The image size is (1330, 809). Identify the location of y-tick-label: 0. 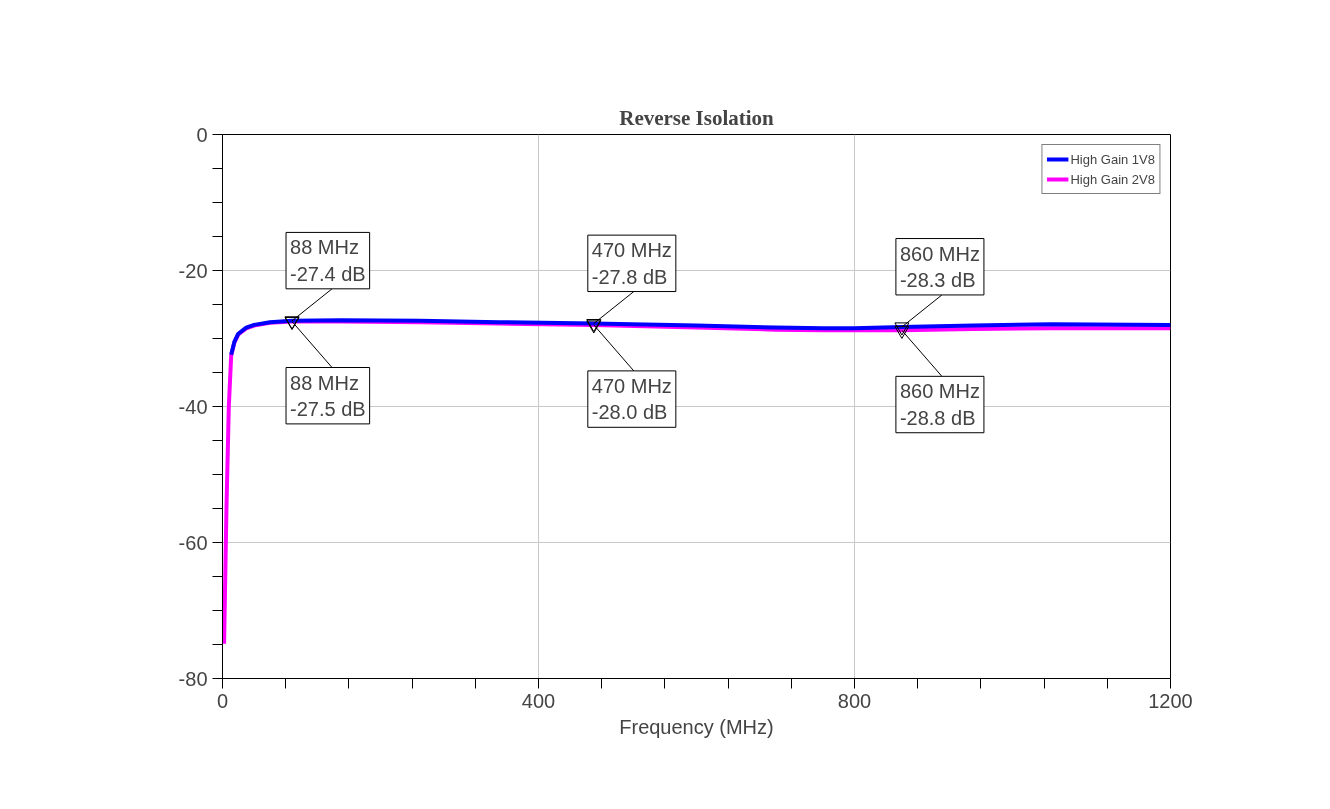
(202, 134).